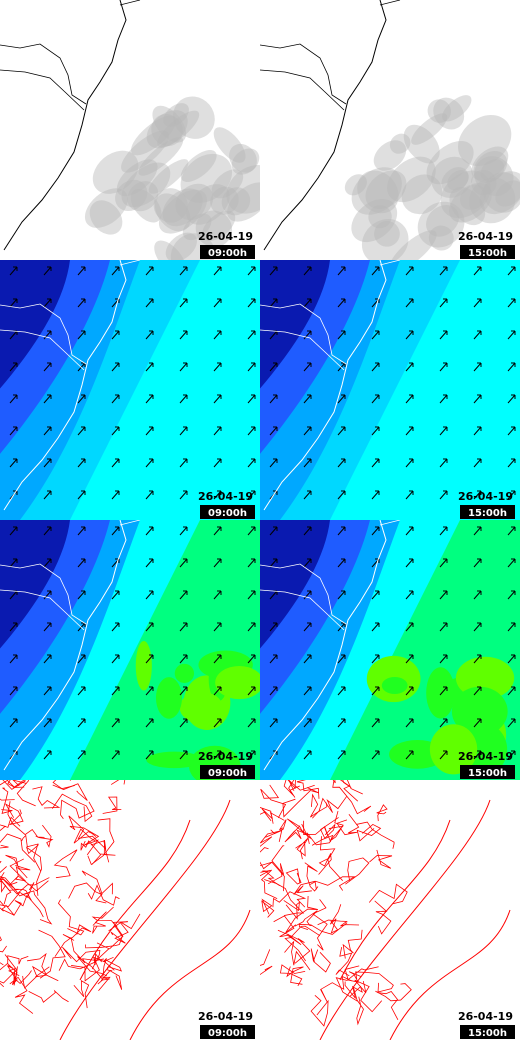 The height and width of the screenshot is (1040, 520). Describe the element at coordinates (65, 645) in the screenshot. I see `coastline` at that location.